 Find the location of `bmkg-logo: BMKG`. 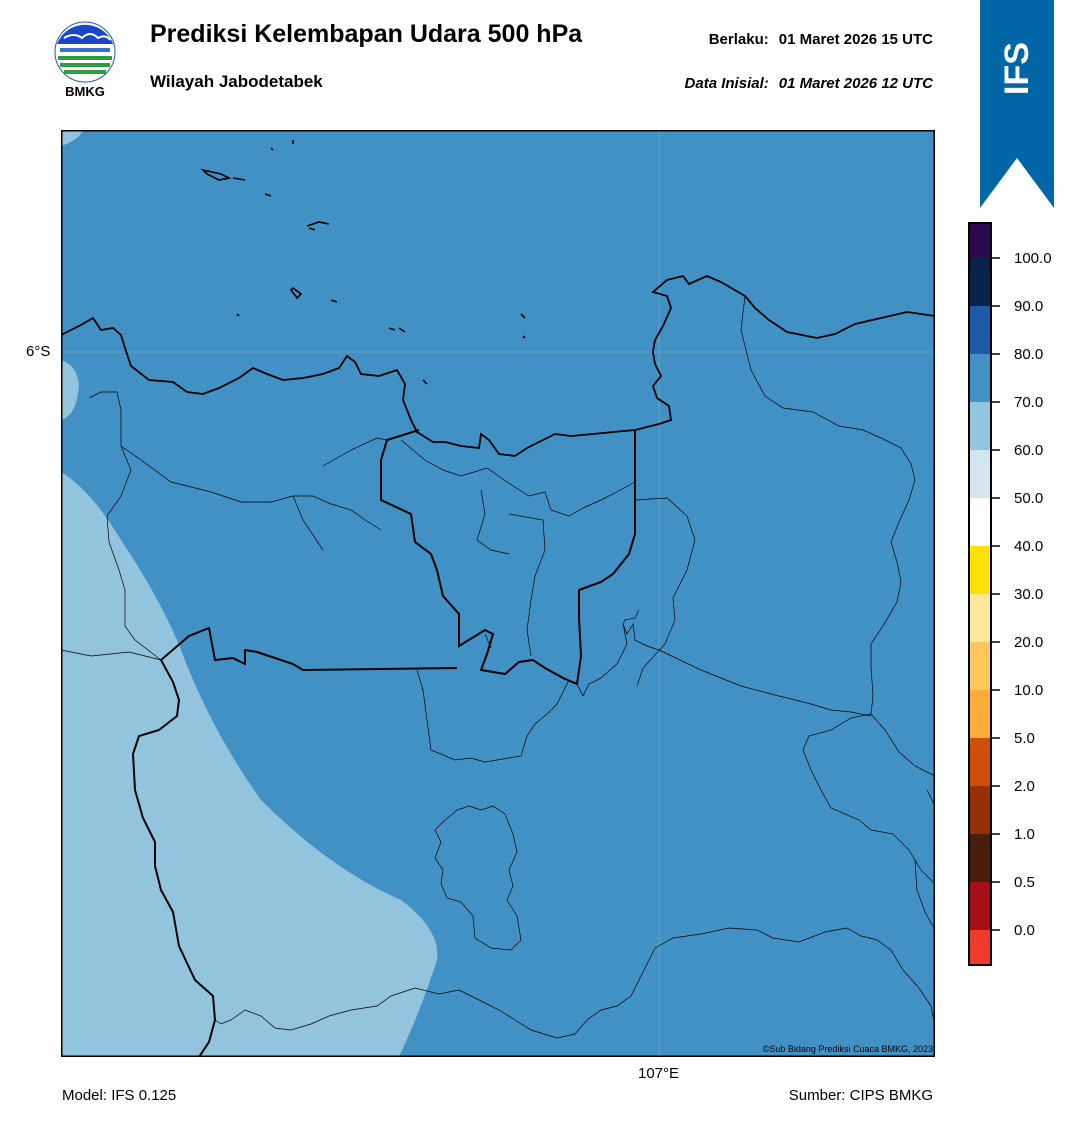

bmkg-logo: BMKG is located at coordinates (85, 60).